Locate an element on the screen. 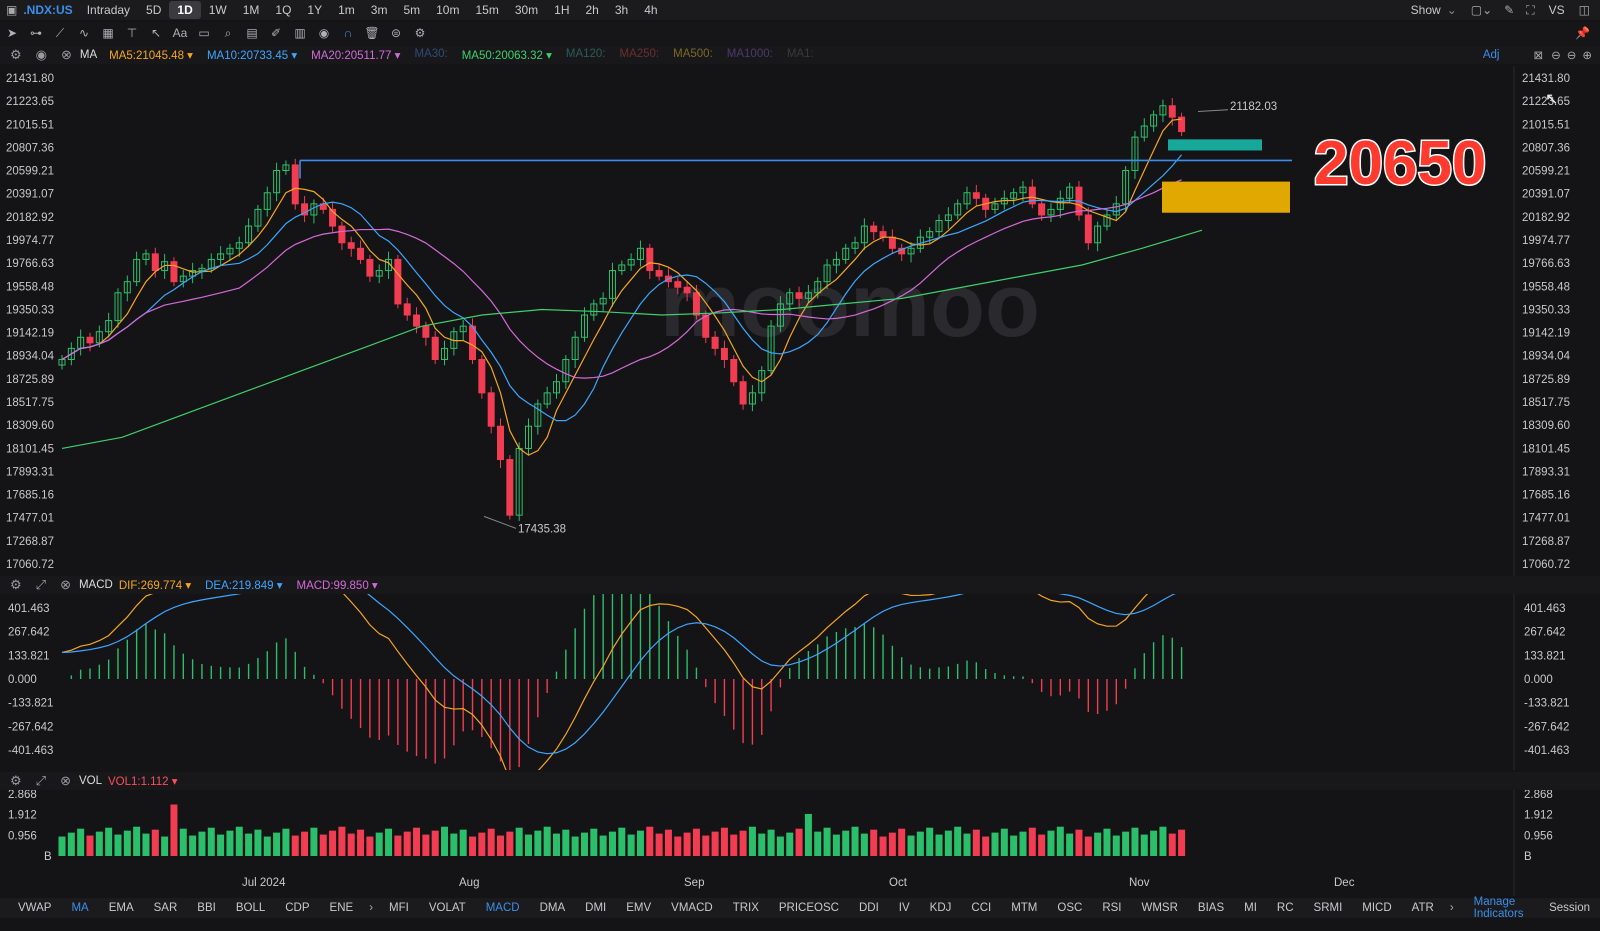 This screenshot has height=931, width=1600. indicator-tab-osc: OSC is located at coordinates (1070, 908).